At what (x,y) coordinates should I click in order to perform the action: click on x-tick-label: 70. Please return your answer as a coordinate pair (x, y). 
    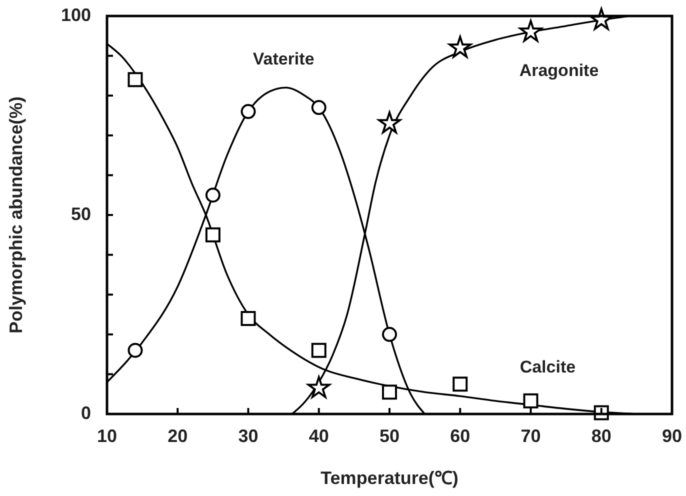
    Looking at the image, I should click on (530, 436).